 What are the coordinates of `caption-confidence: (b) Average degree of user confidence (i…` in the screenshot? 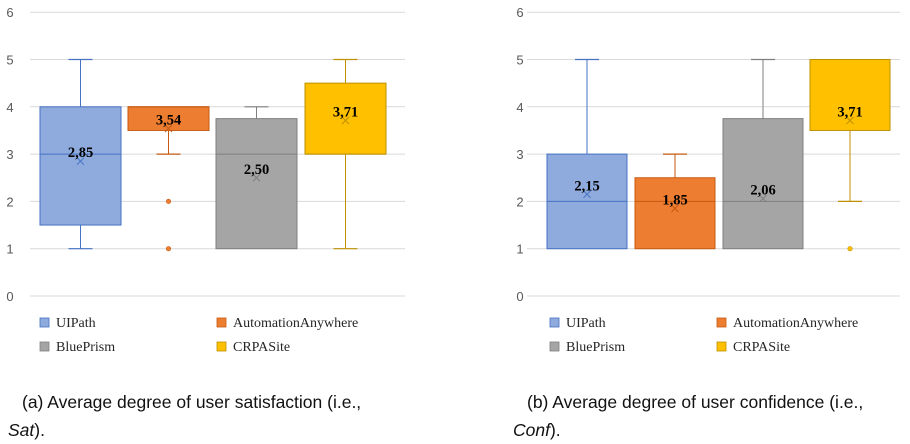 It's located at (711, 414).